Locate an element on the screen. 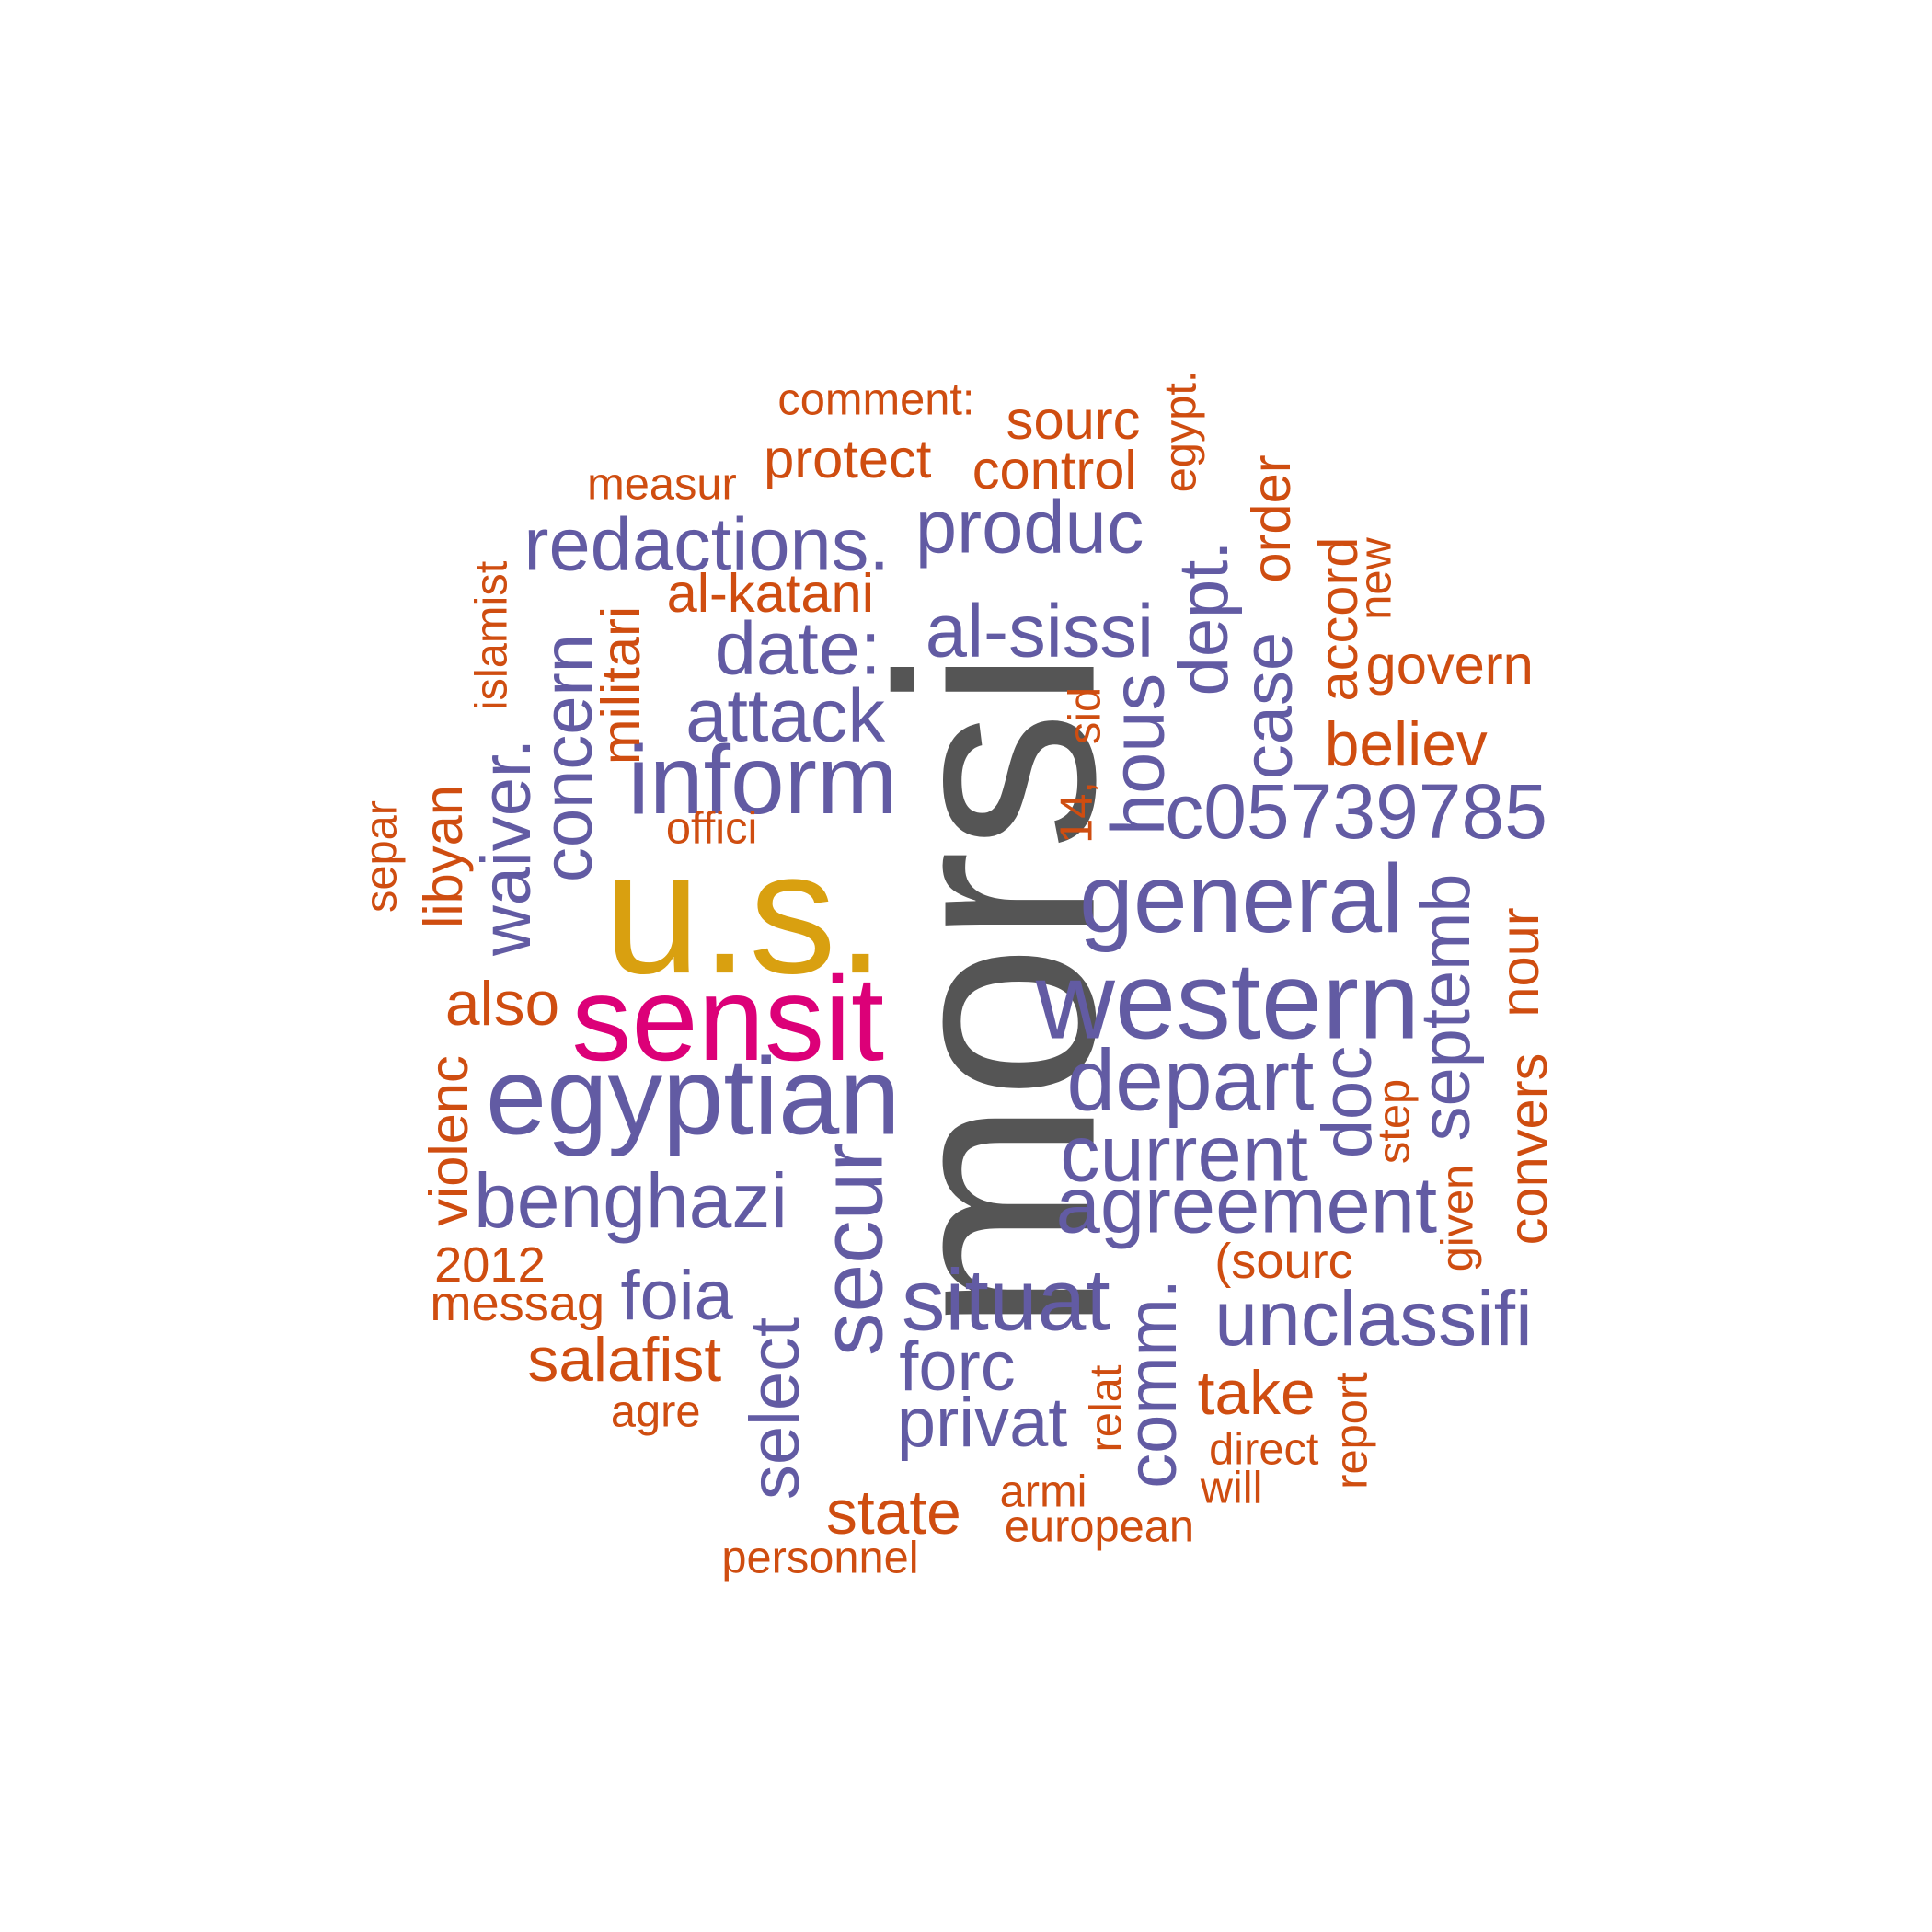 This screenshot has height=1932, width=1932. word-given: given is located at coordinates (1457, 1217).